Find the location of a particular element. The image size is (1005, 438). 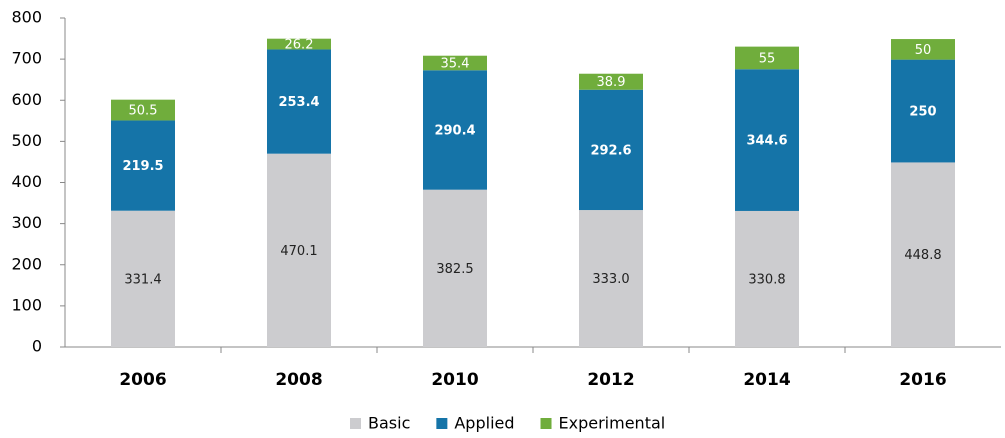

data-label: 219.5 is located at coordinates (142, 166).